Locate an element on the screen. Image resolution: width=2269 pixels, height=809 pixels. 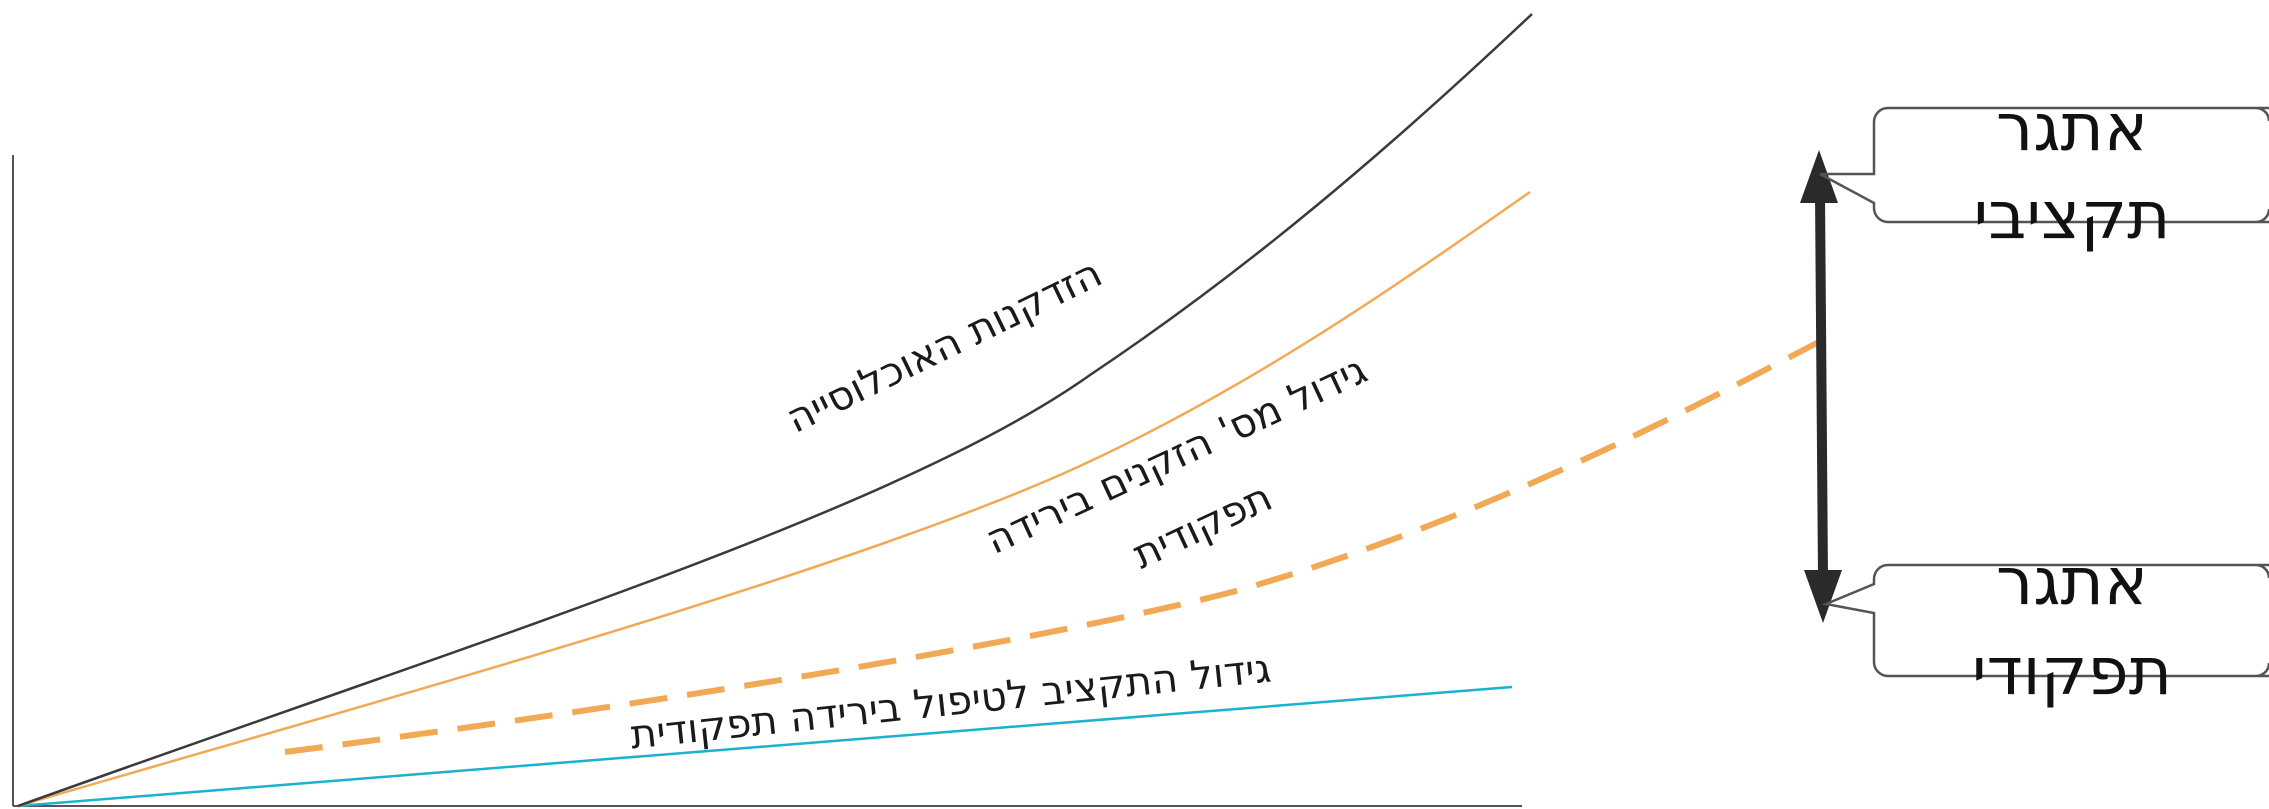
budget-challenge-callout-bubble is located at coordinates (2044, 165).